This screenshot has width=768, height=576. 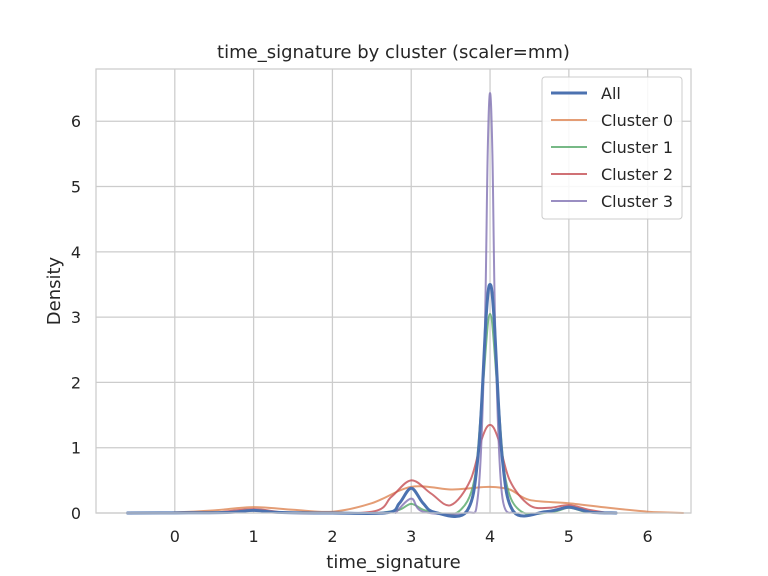 What do you see at coordinates (393, 52) in the screenshot?
I see `chart-title: time_signature by cluster (scaler=mm)` at bounding box center [393, 52].